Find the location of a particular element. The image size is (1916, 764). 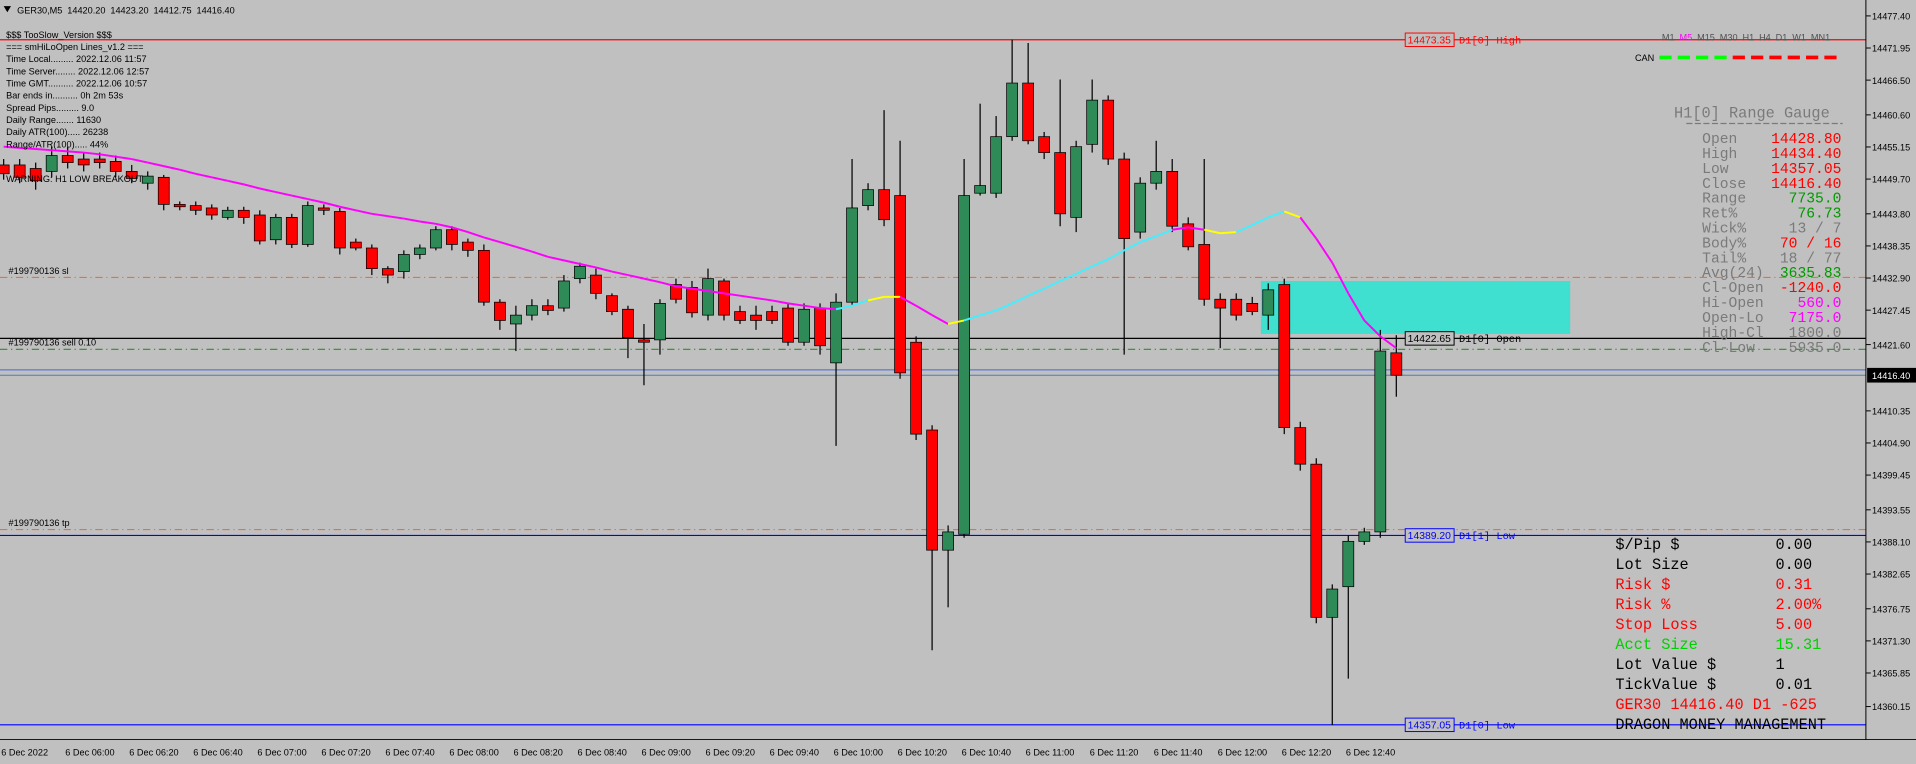

timeframes: M1 M5 M15 M30 H1 H4 D1 W1 MN1 is located at coordinates (1746, 37).